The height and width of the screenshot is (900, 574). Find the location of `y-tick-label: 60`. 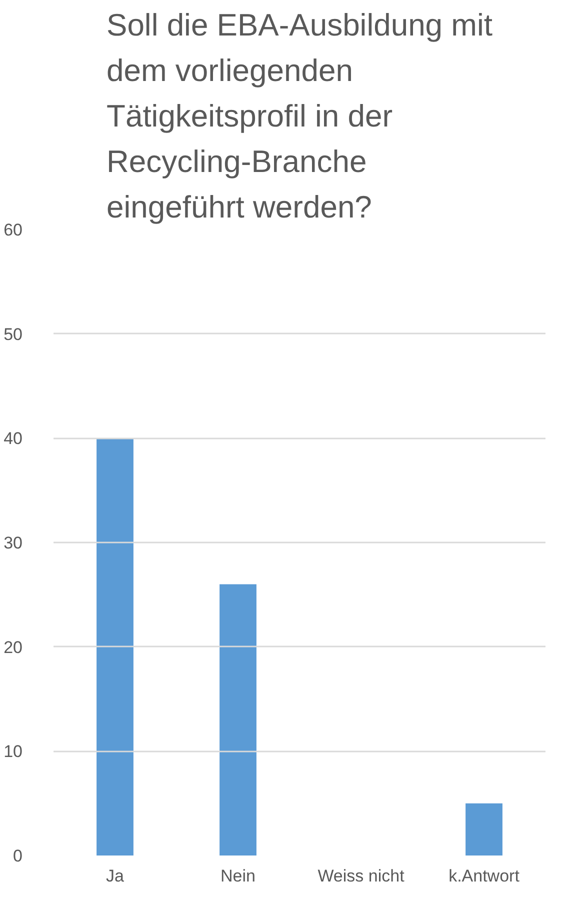

y-tick-label: 60 is located at coordinates (13, 230).